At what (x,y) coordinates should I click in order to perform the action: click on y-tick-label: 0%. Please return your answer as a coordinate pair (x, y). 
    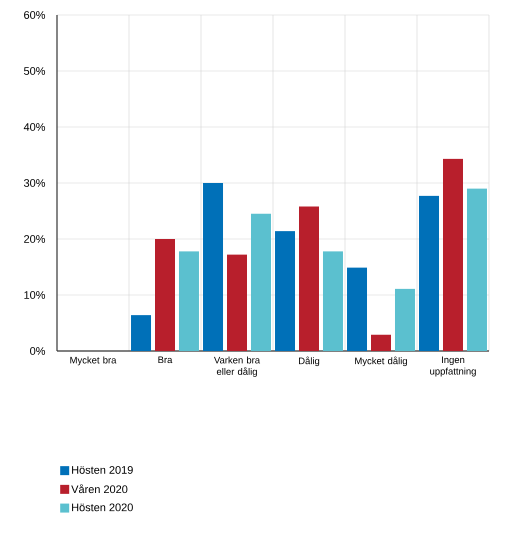
    Looking at the image, I should click on (38, 351).